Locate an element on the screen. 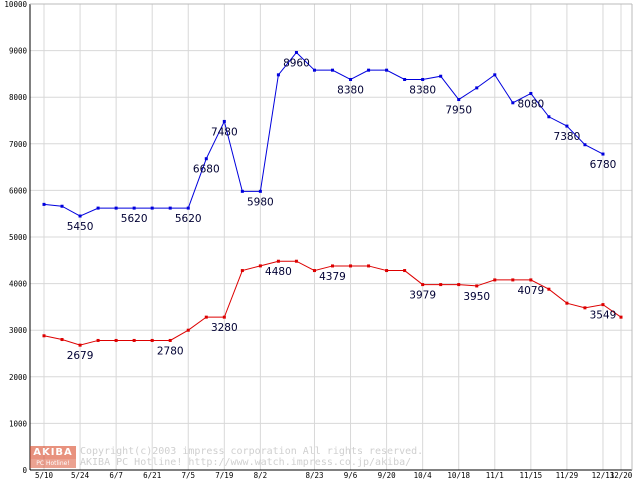 The image size is (640, 480). x-tick-label: 6/21 is located at coordinates (152, 475).